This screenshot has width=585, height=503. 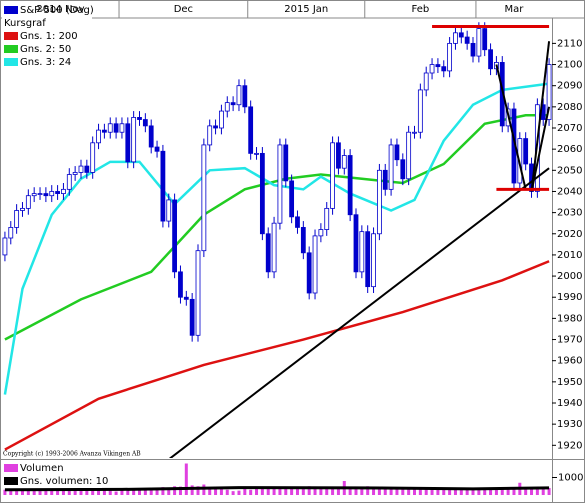 What do you see at coordinates (569, 445) in the screenshot?
I see `y-tick-label: 1920` at bounding box center [569, 445].